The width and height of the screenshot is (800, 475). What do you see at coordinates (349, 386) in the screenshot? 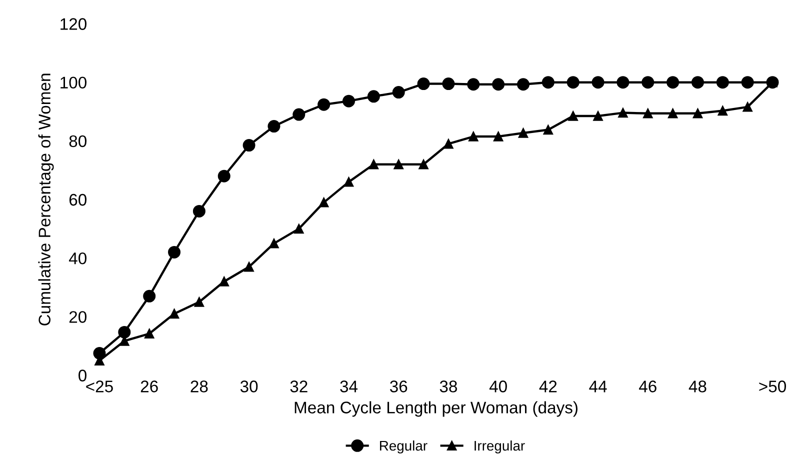
I see `x-tick-label: 34` at bounding box center [349, 386].